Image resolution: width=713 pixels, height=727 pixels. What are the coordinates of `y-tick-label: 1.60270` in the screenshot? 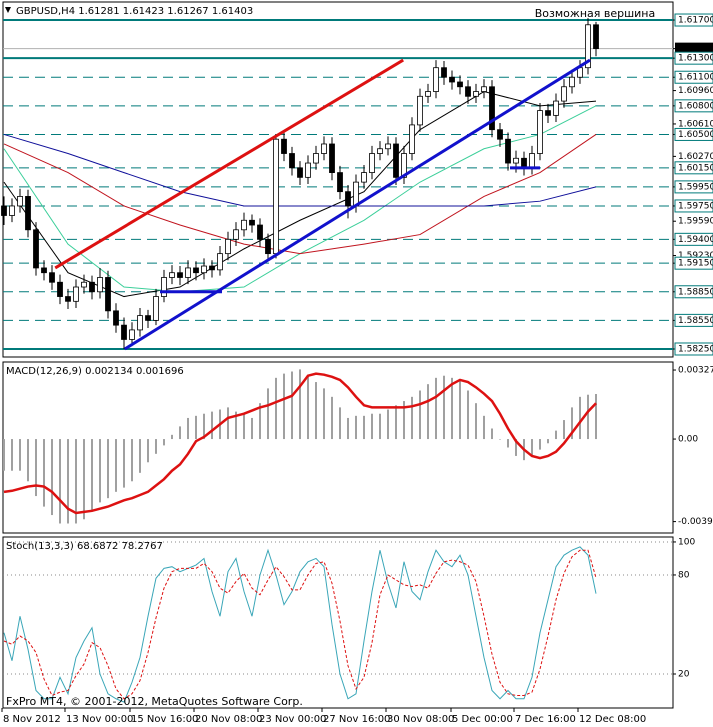 It's located at (695, 157).